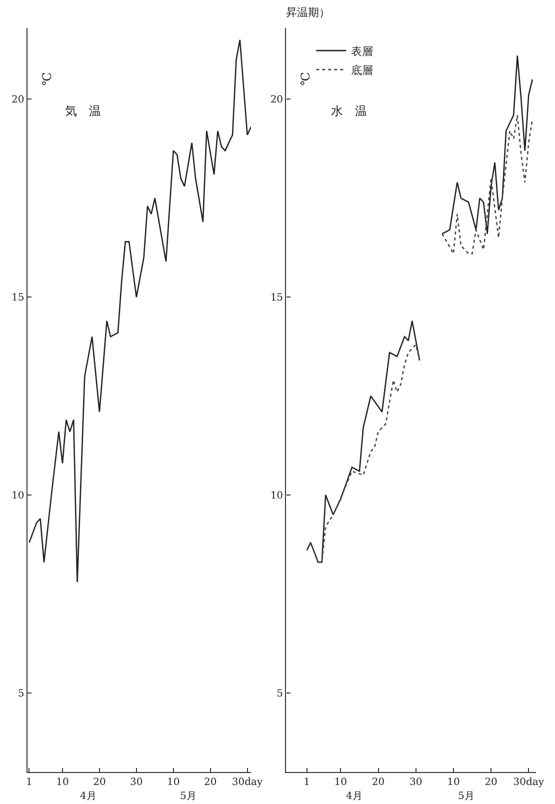  What do you see at coordinates (362, 51) in the screenshot?
I see `legend-label: 表層` at bounding box center [362, 51].